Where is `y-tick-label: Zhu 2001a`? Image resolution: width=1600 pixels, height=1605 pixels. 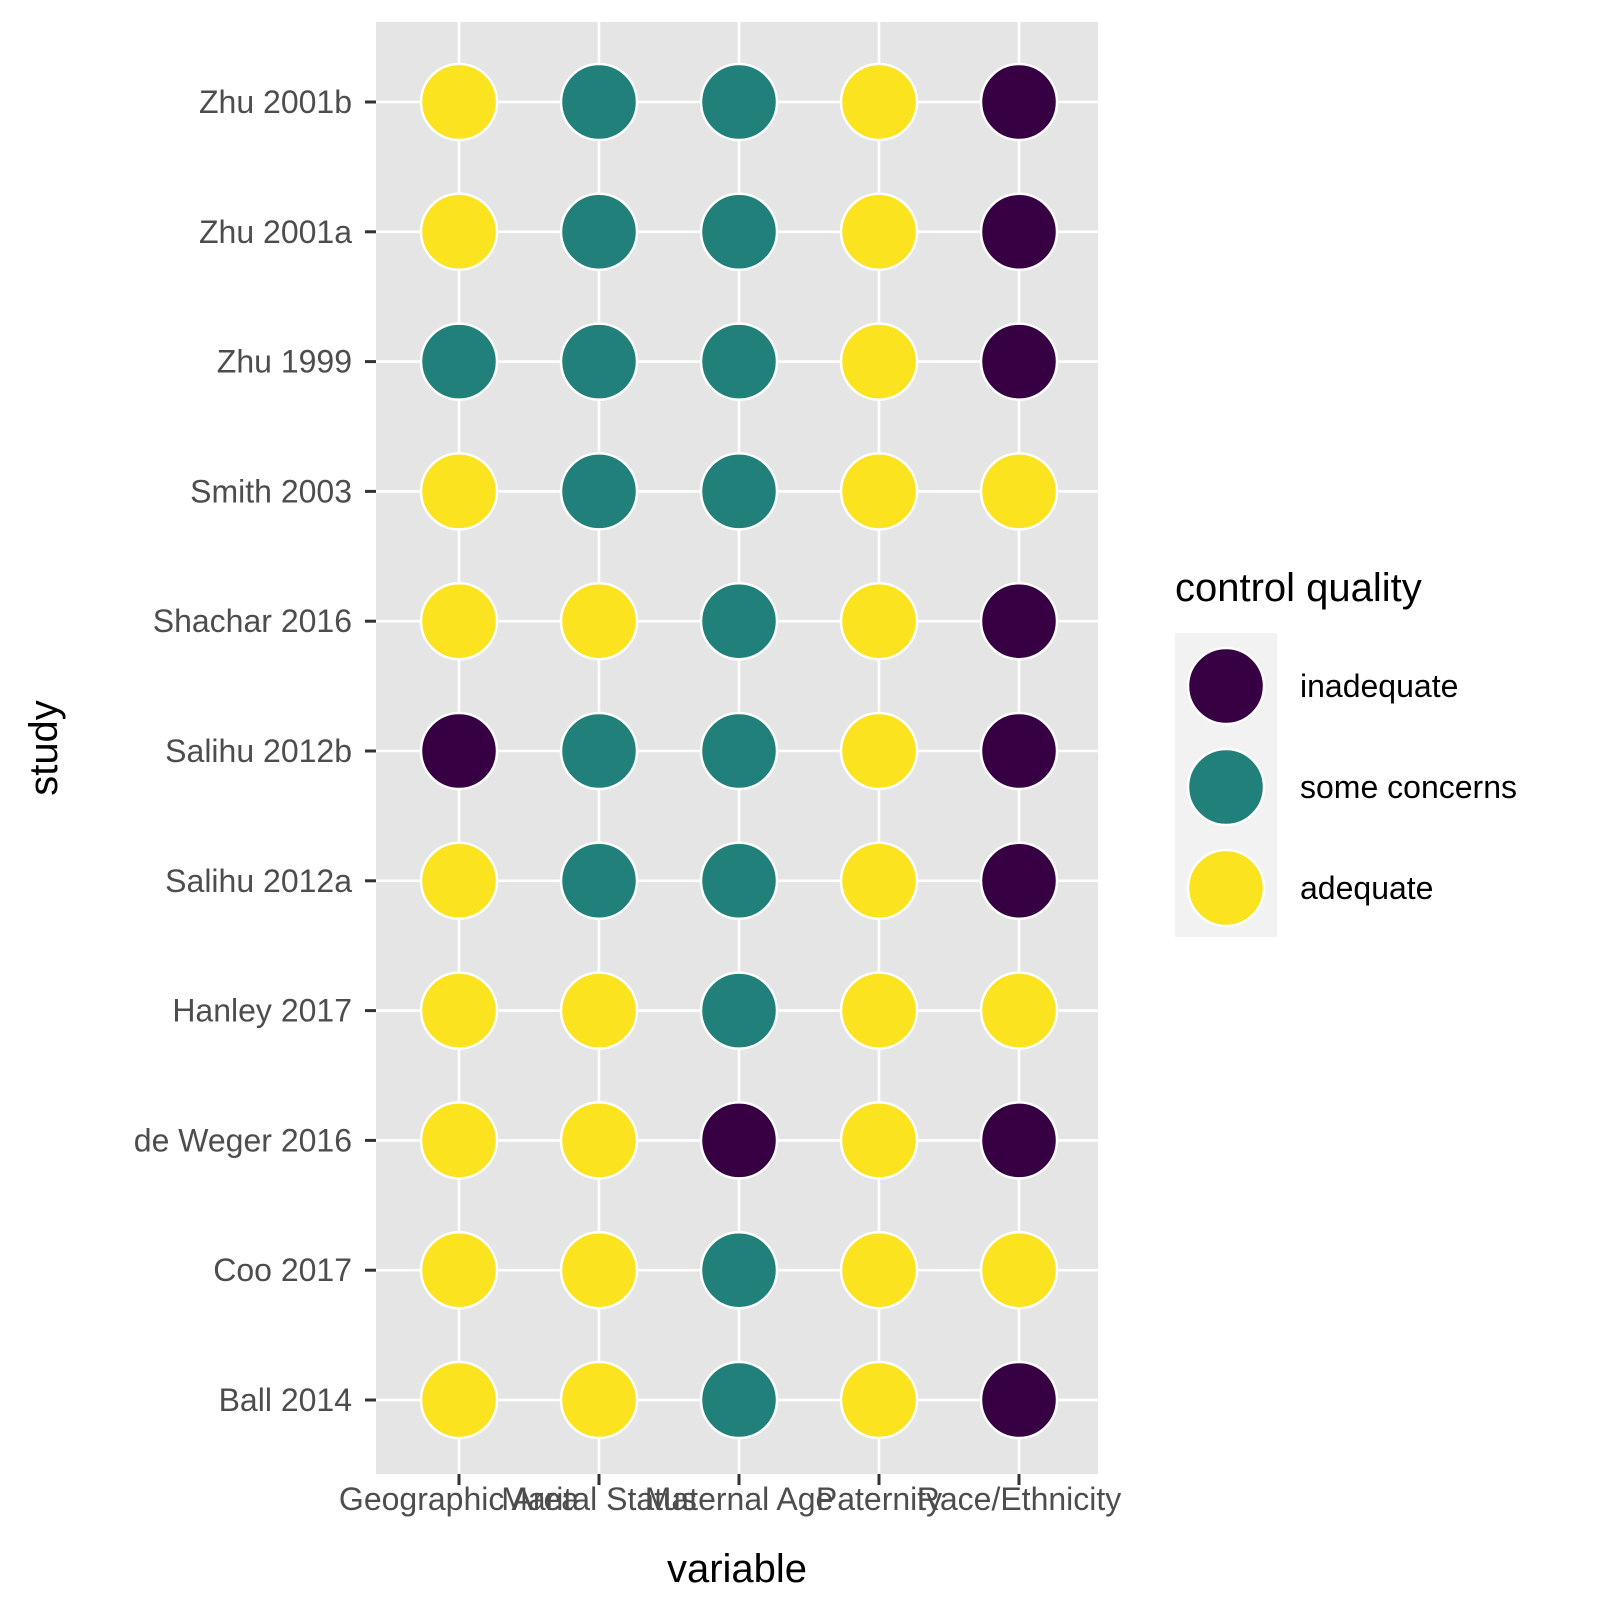 y-tick-label: Zhu 2001a is located at coordinates (275, 232).